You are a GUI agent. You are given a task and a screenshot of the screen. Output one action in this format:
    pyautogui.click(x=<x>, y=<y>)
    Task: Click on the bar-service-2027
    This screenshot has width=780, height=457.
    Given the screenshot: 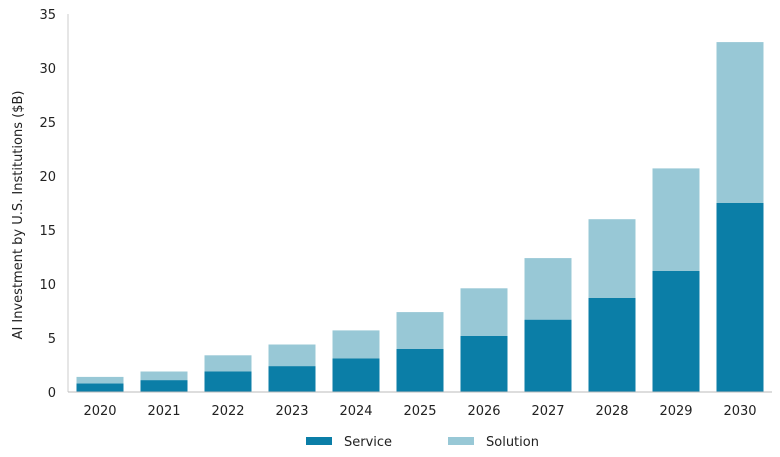 What is the action you would take?
    pyautogui.click(x=548, y=355)
    